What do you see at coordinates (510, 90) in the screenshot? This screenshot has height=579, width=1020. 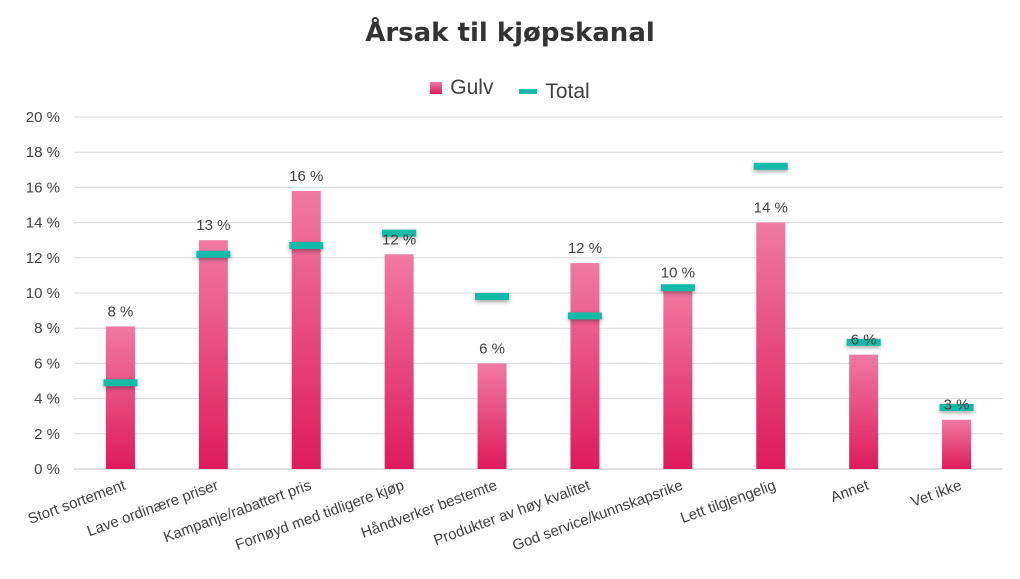 I see `legend: Gulv Total` at bounding box center [510, 90].